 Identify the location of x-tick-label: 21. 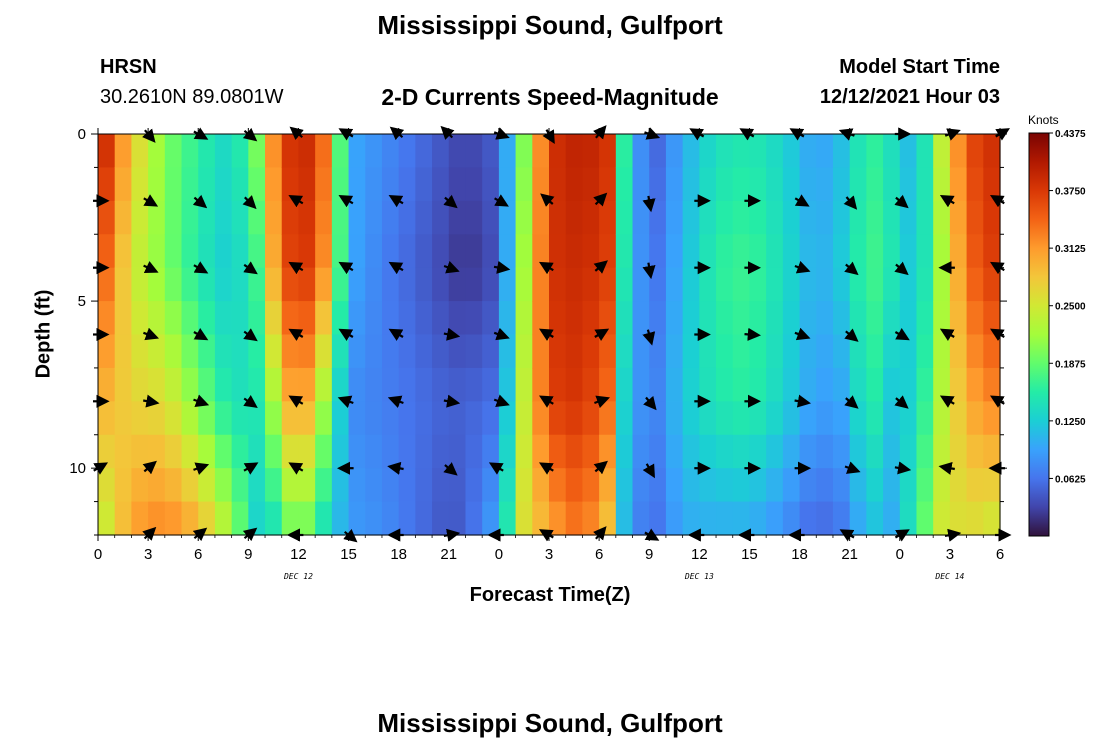
(448, 554).